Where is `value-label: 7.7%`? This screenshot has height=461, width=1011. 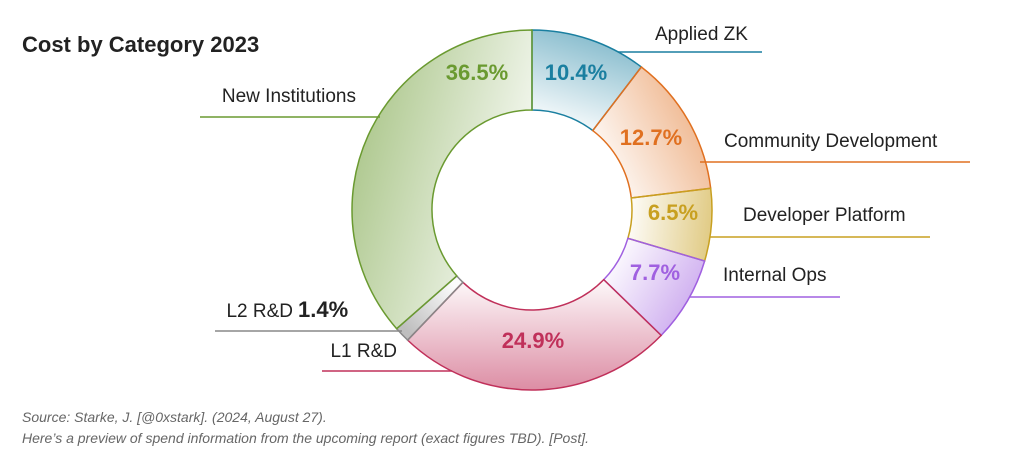 value-label: 7.7% is located at coordinates (655, 272).